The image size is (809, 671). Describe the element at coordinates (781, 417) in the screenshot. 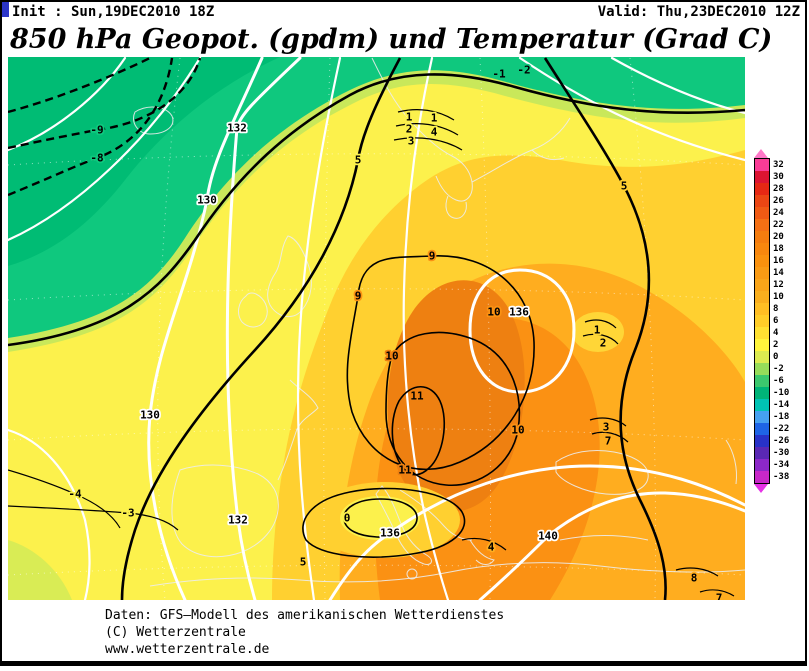

I see `colorbar-label: -18` at that location.